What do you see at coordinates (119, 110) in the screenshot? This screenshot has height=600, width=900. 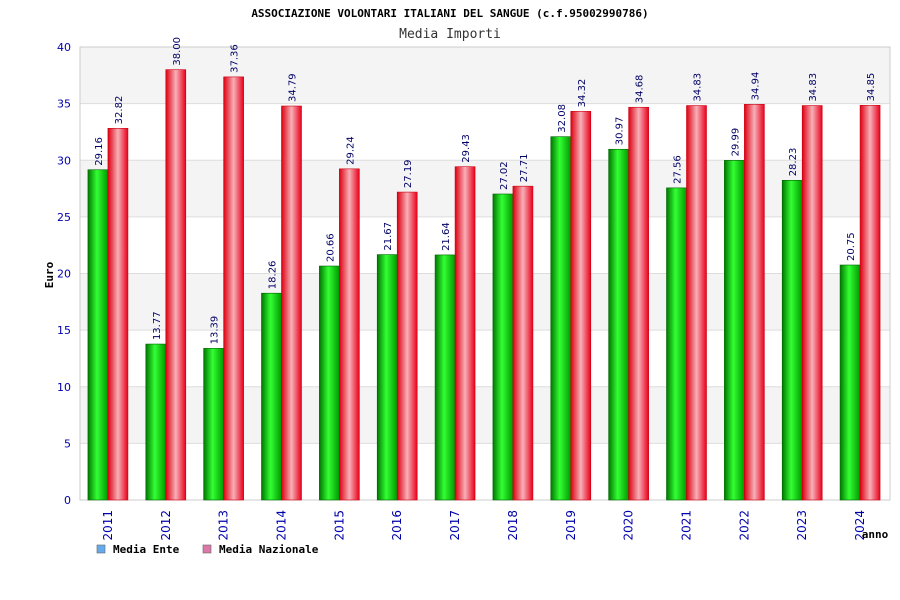 I see `value-label: 32.82` at bounding box center [119, 110].